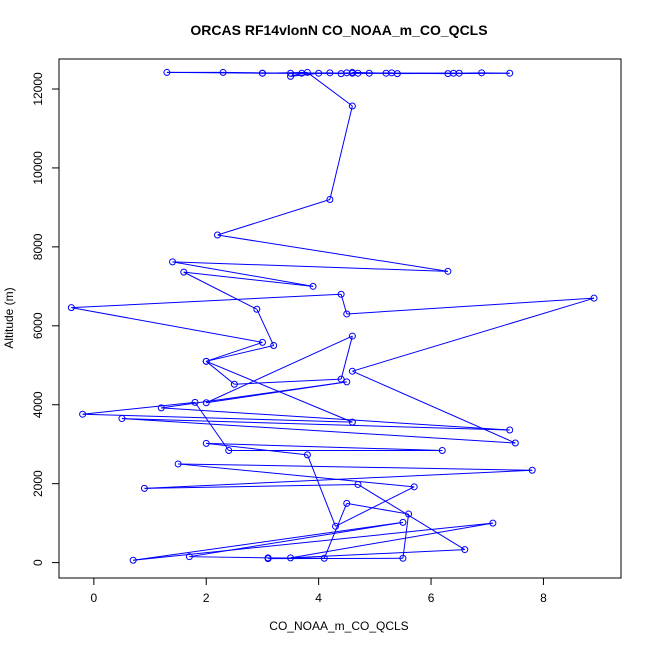 This screenshot has width=650, height=650. I want to click on y-tick-label: 0, so click(38, 562).